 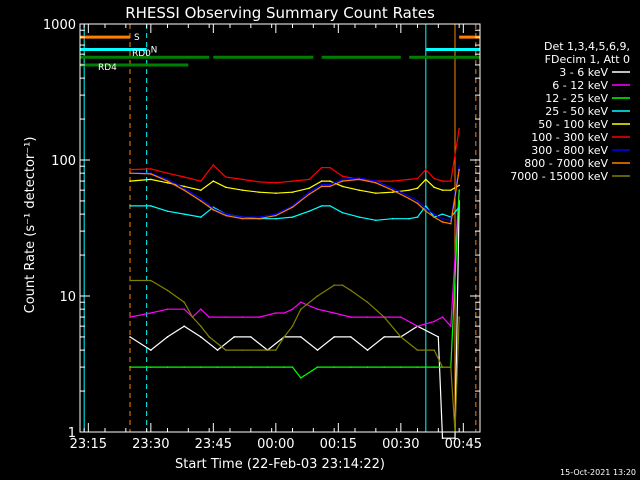 What do you see at coordinates (72, 433) in the screenshot?
I see `y-tick-label: 1` at bounding box center [72, 433].